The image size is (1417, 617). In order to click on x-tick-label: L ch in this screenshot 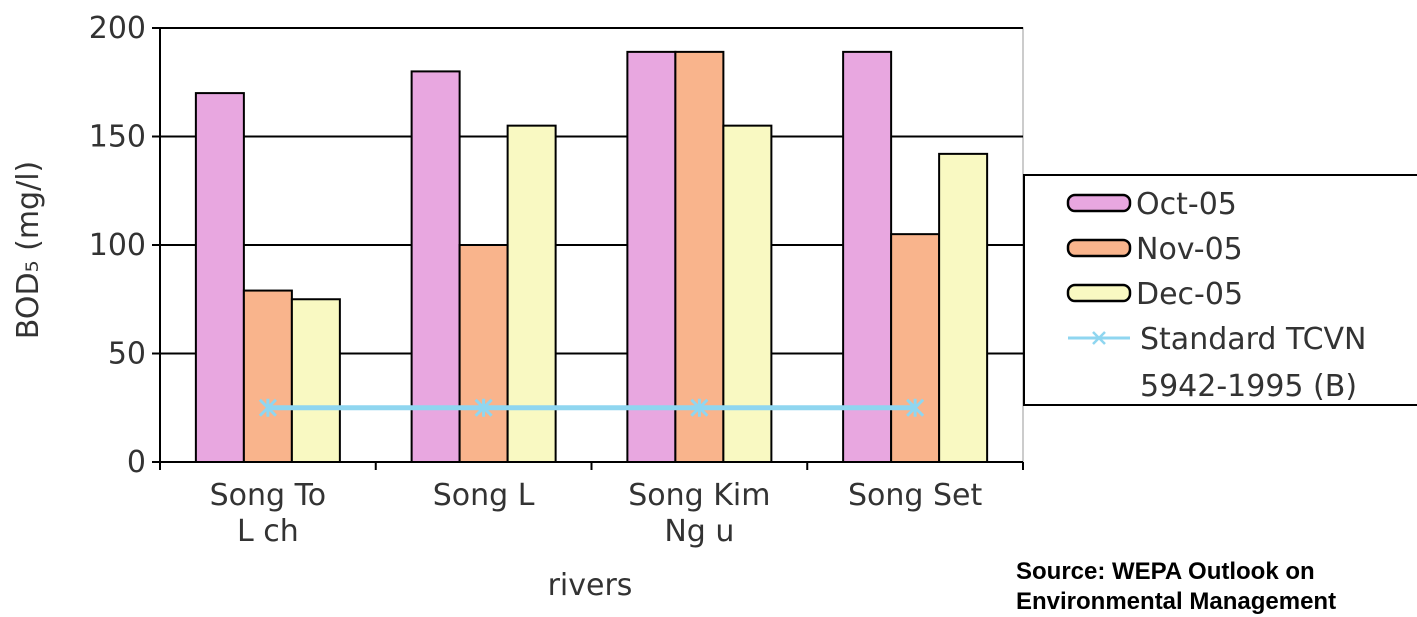, I will do `click(268, 531)`.